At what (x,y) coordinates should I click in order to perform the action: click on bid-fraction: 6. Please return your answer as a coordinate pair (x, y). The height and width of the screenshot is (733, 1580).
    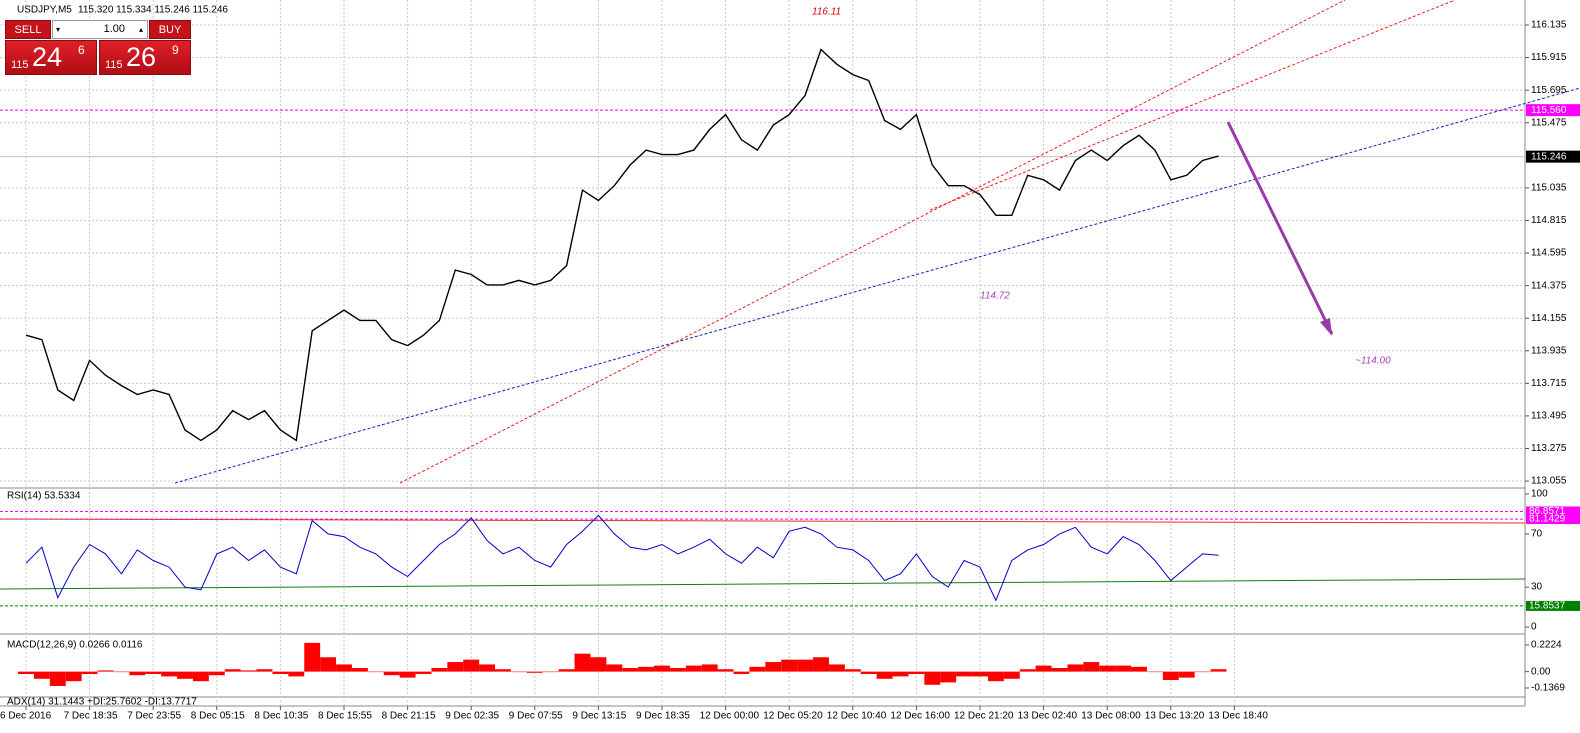
    Looking at the image, I should click on (81, 50).